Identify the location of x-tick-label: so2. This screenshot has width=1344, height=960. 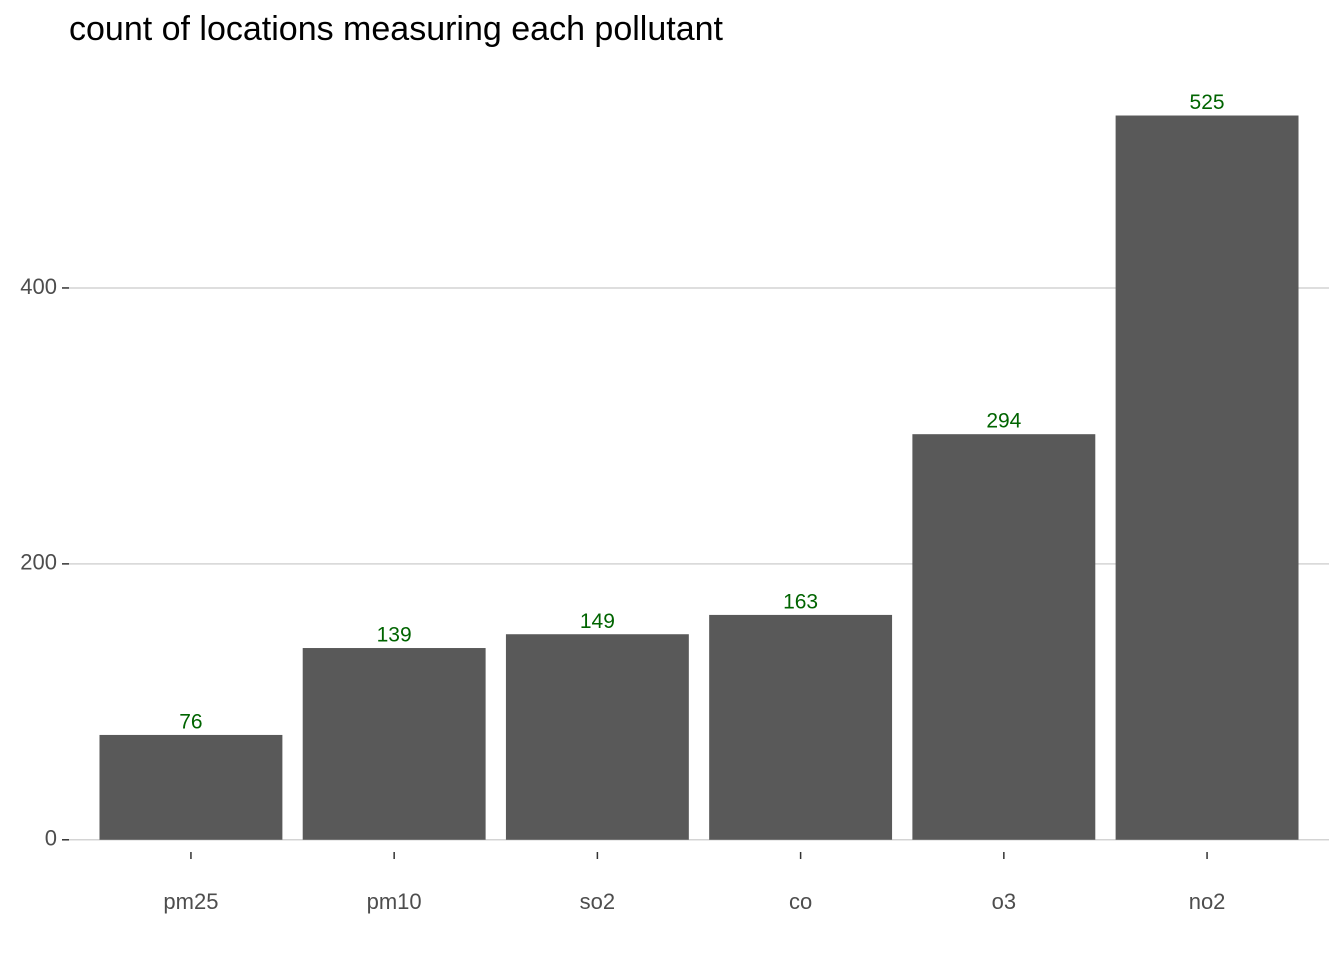
(597, 901).